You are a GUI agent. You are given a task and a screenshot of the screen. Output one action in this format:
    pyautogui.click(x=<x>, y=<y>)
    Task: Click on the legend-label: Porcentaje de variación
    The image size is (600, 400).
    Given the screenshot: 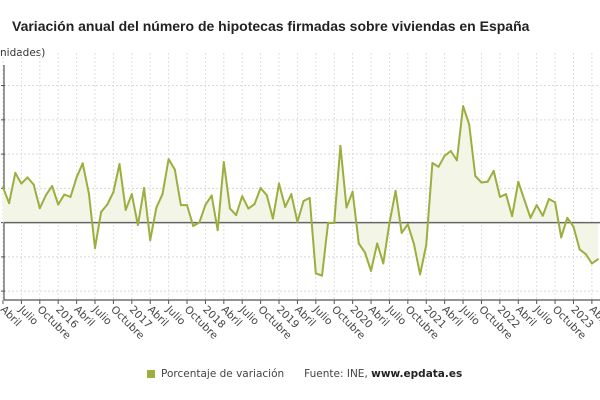 What is the action you would take?
    pyautogui.click(x=223, y=374)
    